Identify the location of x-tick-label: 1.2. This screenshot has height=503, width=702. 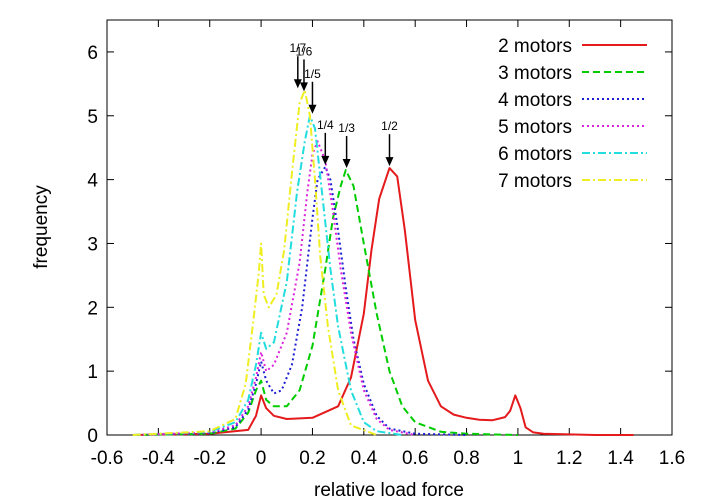
(569, 458).